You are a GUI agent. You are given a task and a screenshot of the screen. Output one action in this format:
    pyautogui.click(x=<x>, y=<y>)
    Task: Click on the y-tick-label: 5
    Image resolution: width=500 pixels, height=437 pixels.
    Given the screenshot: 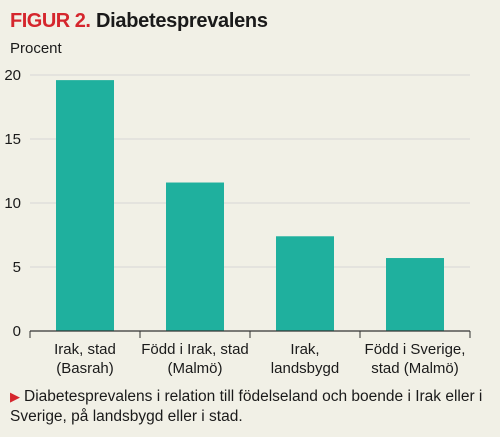 What is the action you would take?
    pyautogui.click(x=17, y=267)
    